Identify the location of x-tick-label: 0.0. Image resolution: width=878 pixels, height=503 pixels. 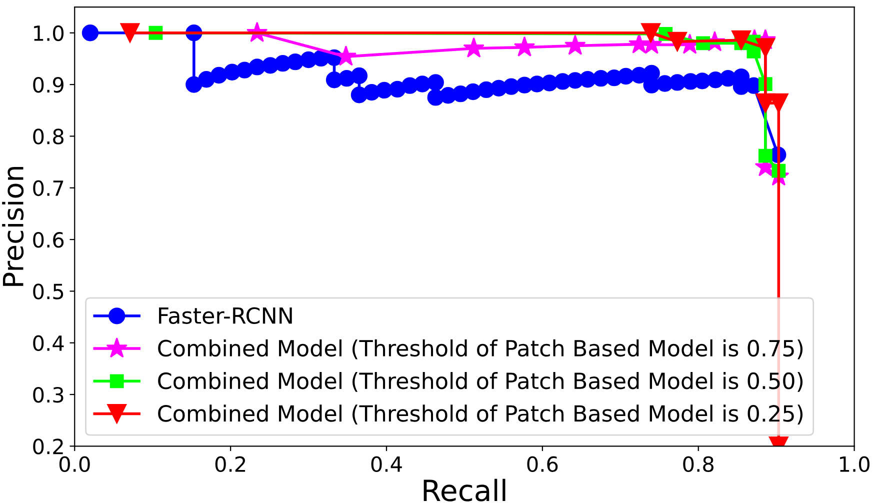
(74, 464).